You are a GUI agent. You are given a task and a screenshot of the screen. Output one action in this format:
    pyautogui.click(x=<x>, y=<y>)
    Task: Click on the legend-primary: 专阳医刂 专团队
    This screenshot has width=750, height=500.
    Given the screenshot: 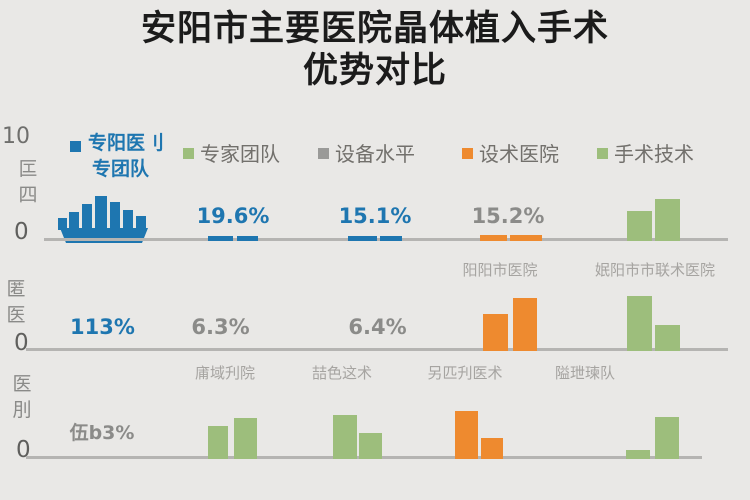 What is the action you would take?
    pyautogui.click(x=126, y=156)
    